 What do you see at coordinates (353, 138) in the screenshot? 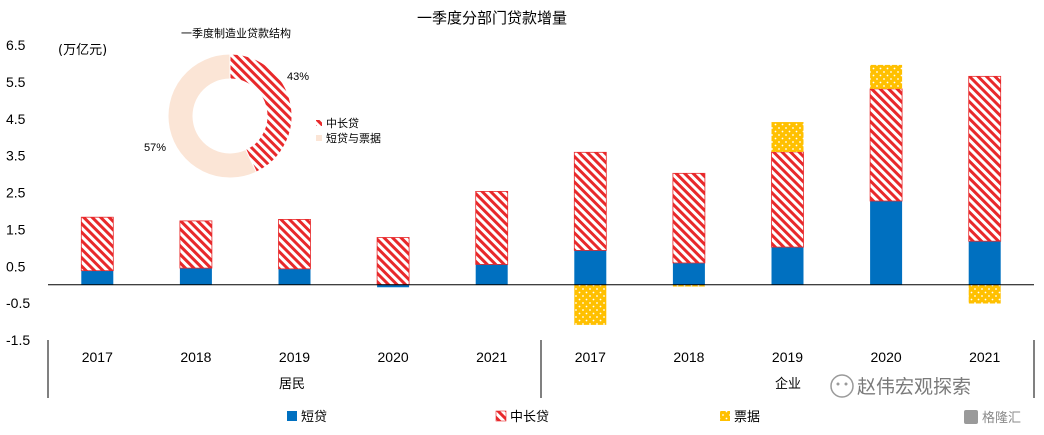
I see `donut-legend-label-short-bills: 短贷与票据` at bounding box center [353, 138].